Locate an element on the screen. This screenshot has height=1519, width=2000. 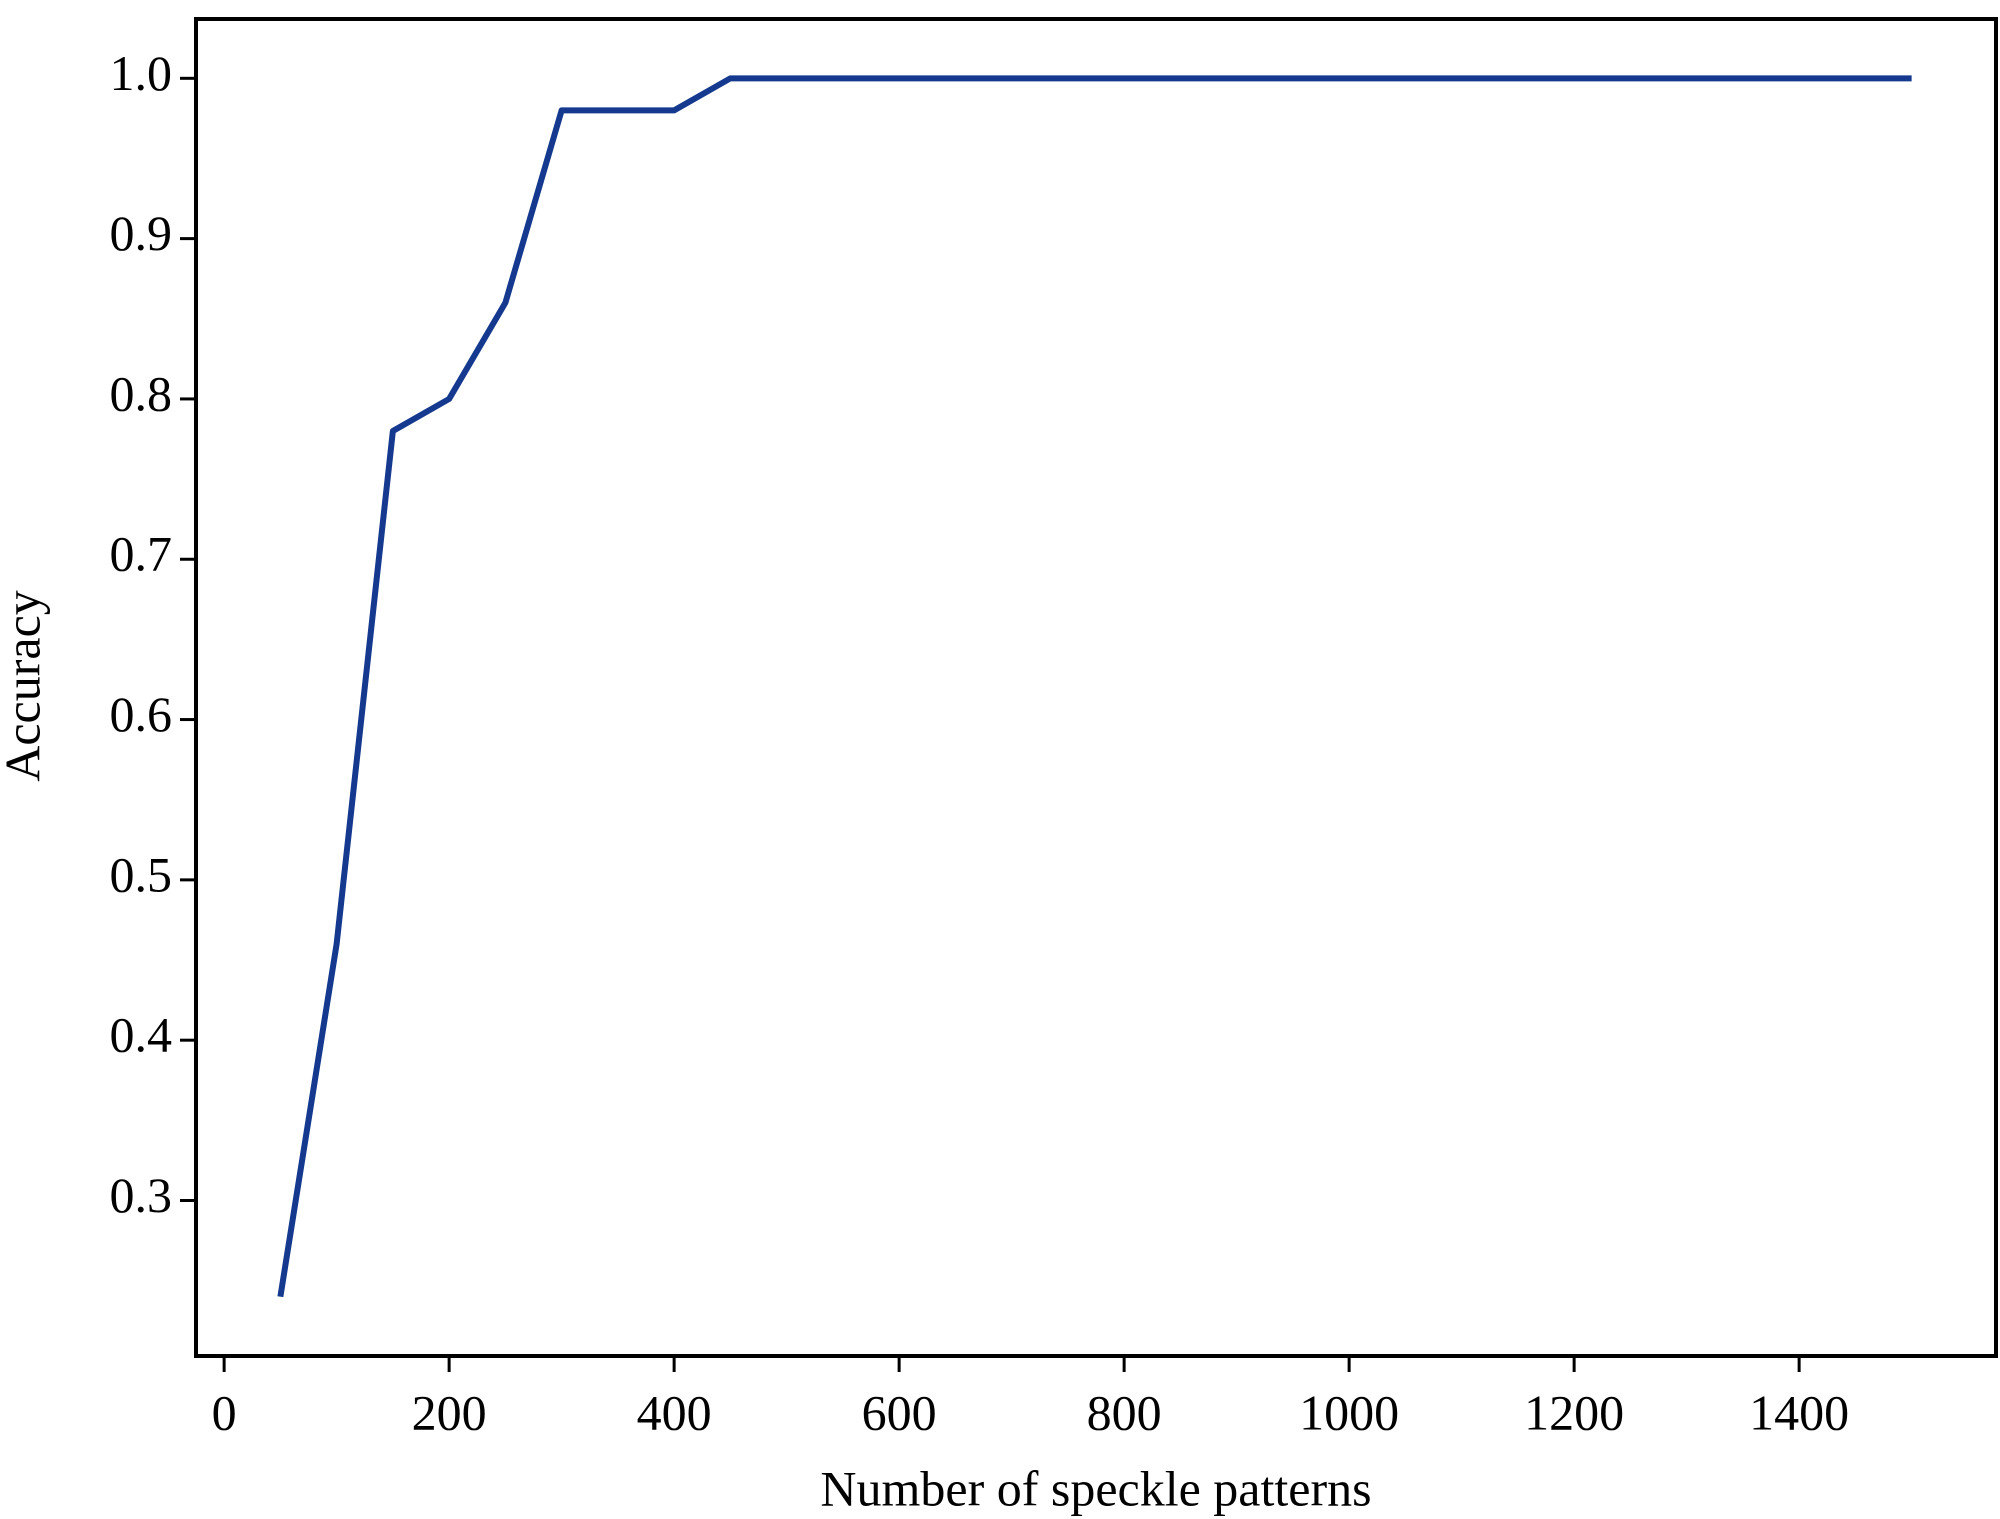
x-tick-label: 0 is located at coordinates (224, 1412).